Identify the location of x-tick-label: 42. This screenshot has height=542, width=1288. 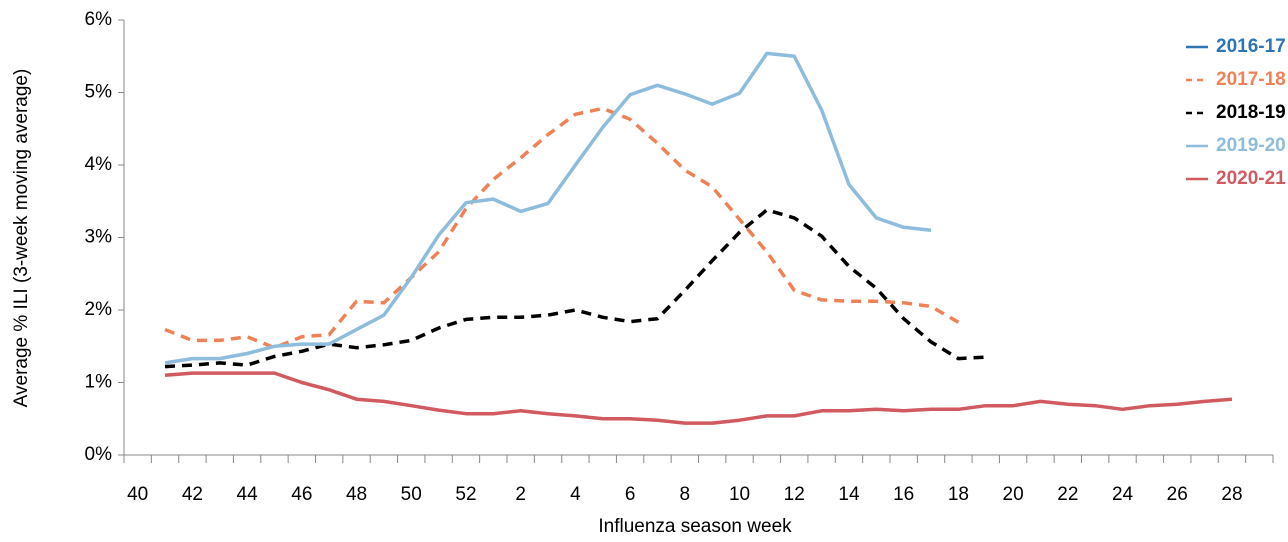
(192, 494).